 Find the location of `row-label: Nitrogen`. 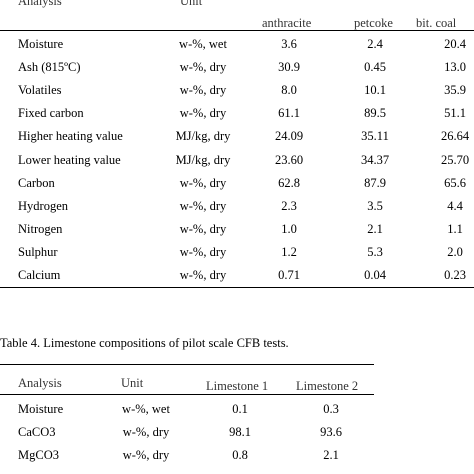

row-label: Nitrogen is located at coordinates (40, 228).